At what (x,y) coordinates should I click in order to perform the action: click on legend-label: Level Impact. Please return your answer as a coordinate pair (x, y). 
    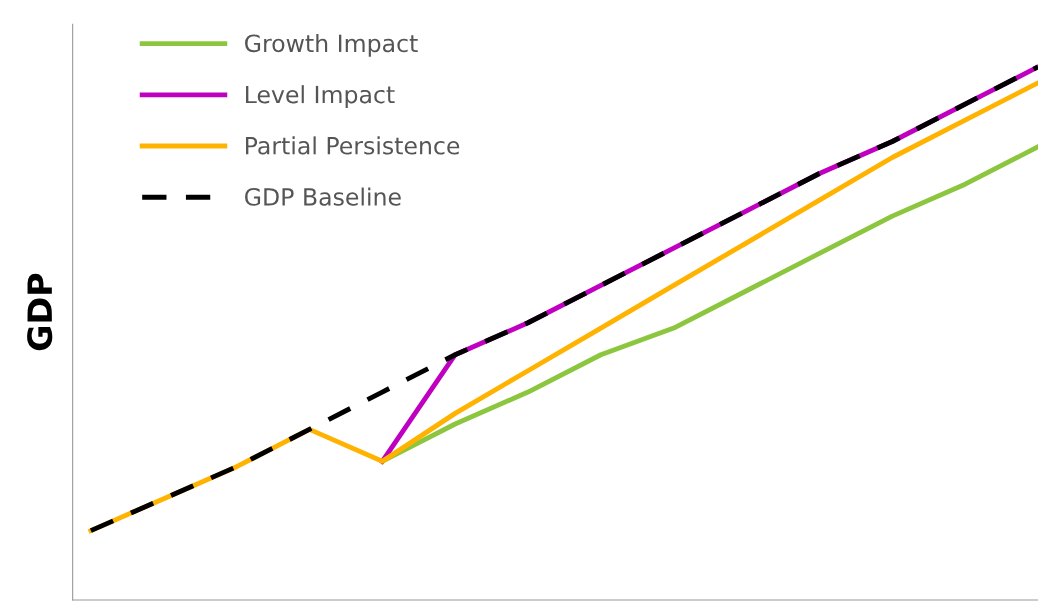
    Looking at the image, I should click on (320, 97).